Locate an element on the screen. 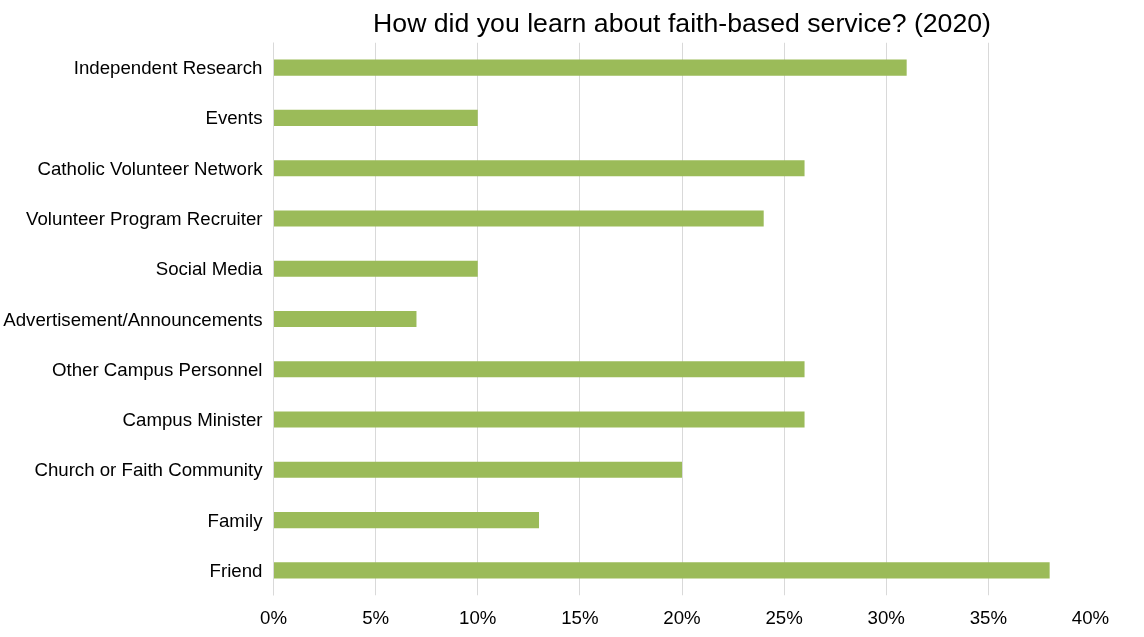  y-tick-label: Other Campus Personnel is located at coordinates (157, 369).